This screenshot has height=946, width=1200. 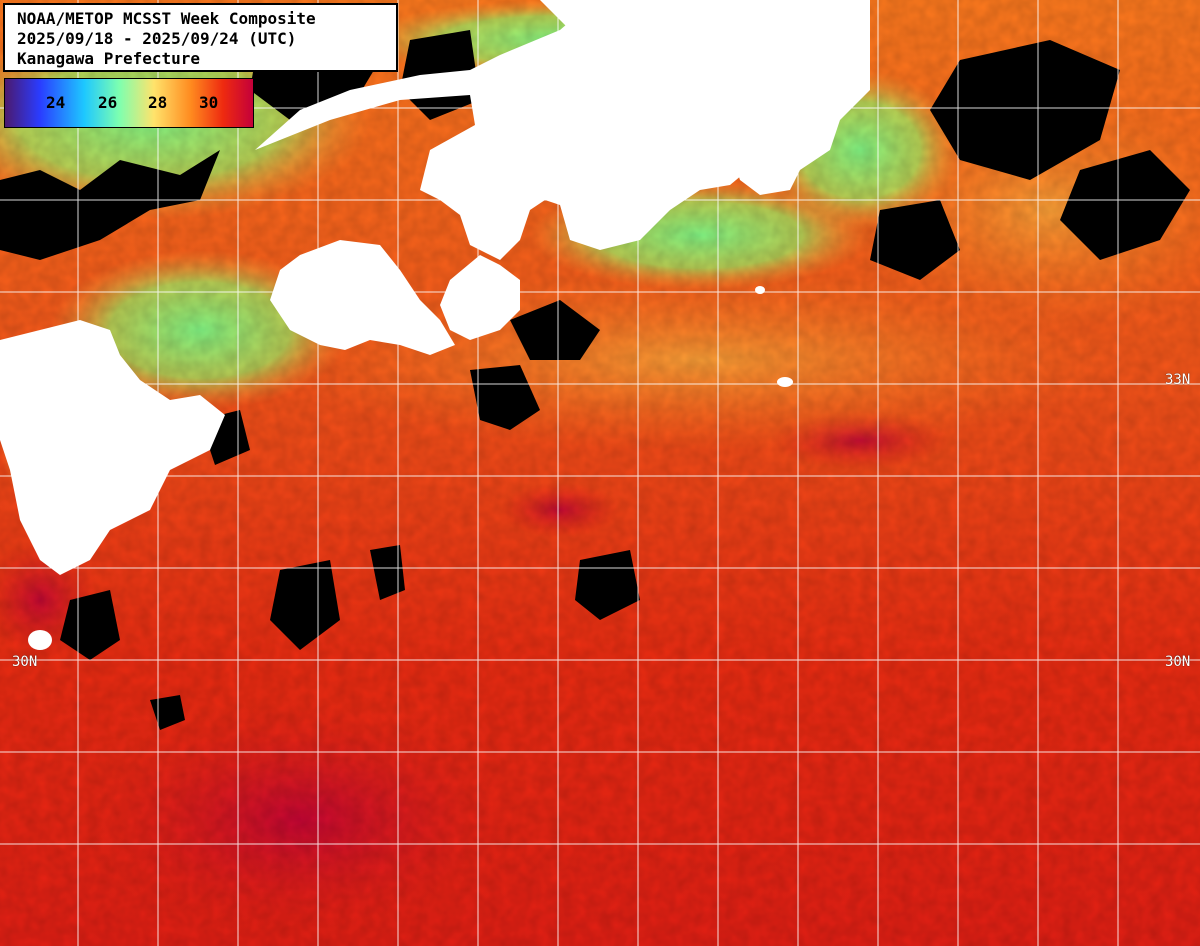 What do you see at coordinates (1178, 380) in the screenshot?
I see `lat-label-33n-right: 33N` at bounding box center [1178, 380].